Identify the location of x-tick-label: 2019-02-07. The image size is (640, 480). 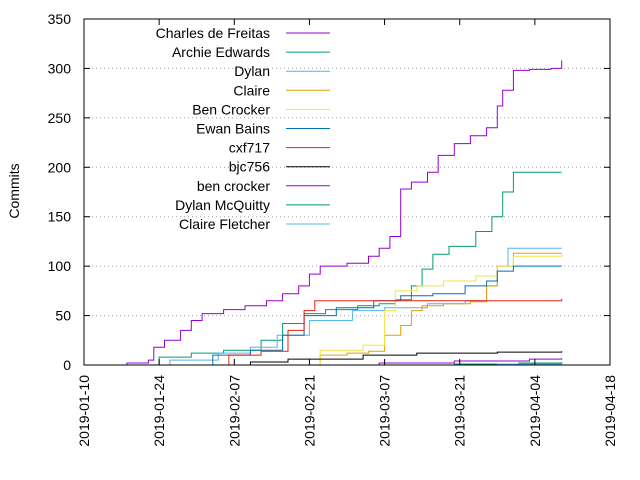
(234, 411).